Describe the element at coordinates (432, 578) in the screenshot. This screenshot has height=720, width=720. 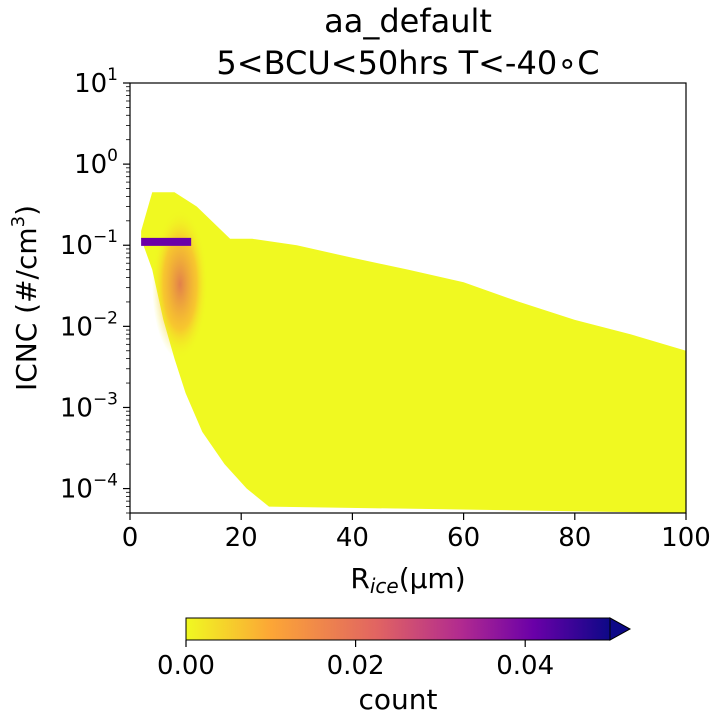
I see `x-axis-label-rest: (μm)` at that location.